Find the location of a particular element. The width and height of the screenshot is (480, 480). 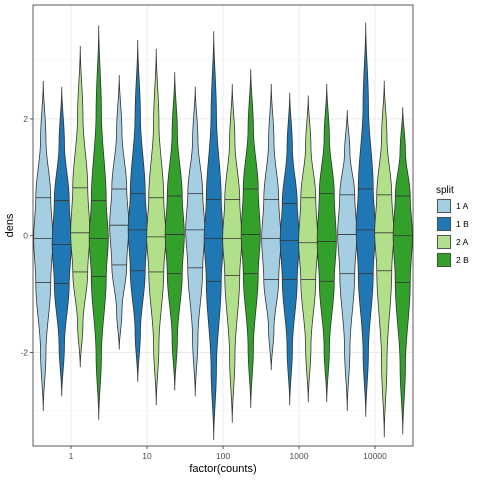

violin-1000-1b is located at coordinates (289, 249).